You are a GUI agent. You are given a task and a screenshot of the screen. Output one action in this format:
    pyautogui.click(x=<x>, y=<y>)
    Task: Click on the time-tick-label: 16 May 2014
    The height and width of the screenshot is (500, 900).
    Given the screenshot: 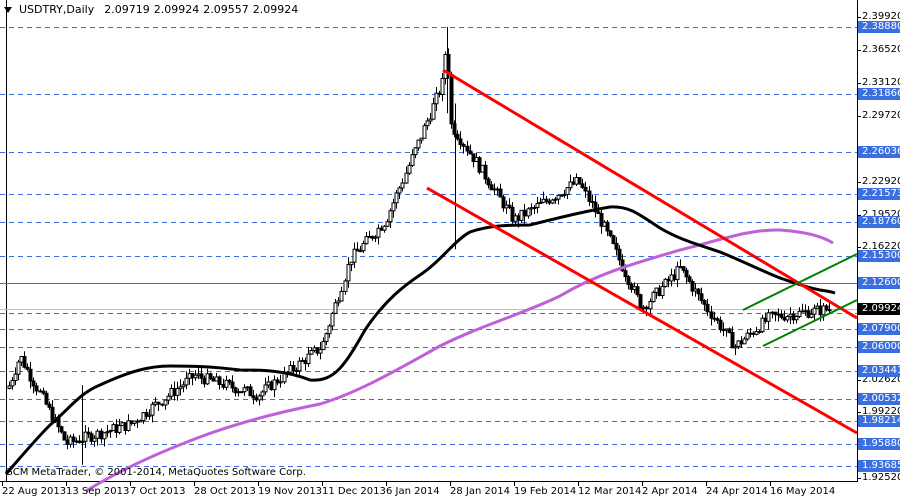 What is the action you would take?
    pyautogui.click(x=803, y=491)
    